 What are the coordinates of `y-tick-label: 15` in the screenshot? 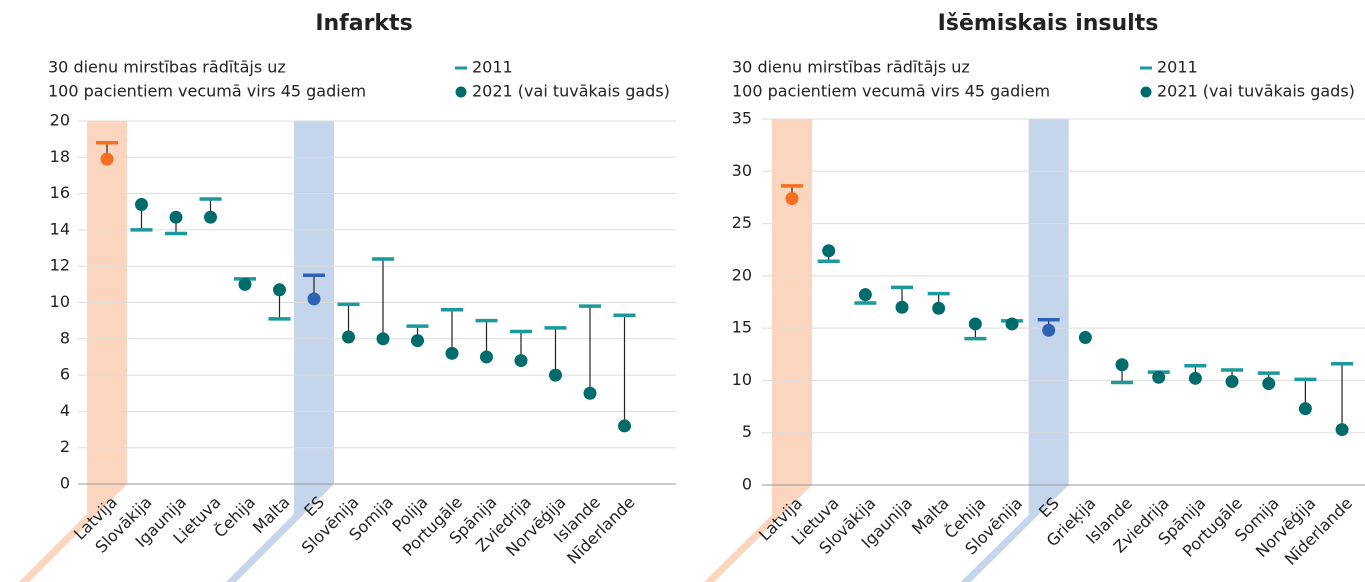 It's located at (742, 327).